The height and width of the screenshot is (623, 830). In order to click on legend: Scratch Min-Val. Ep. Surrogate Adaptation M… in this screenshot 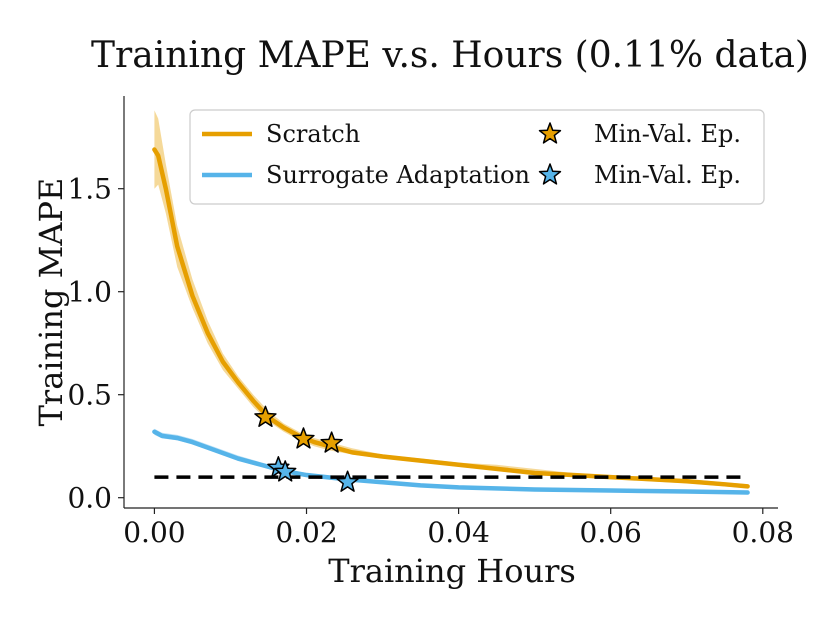, I will do `click(477, 157)`.